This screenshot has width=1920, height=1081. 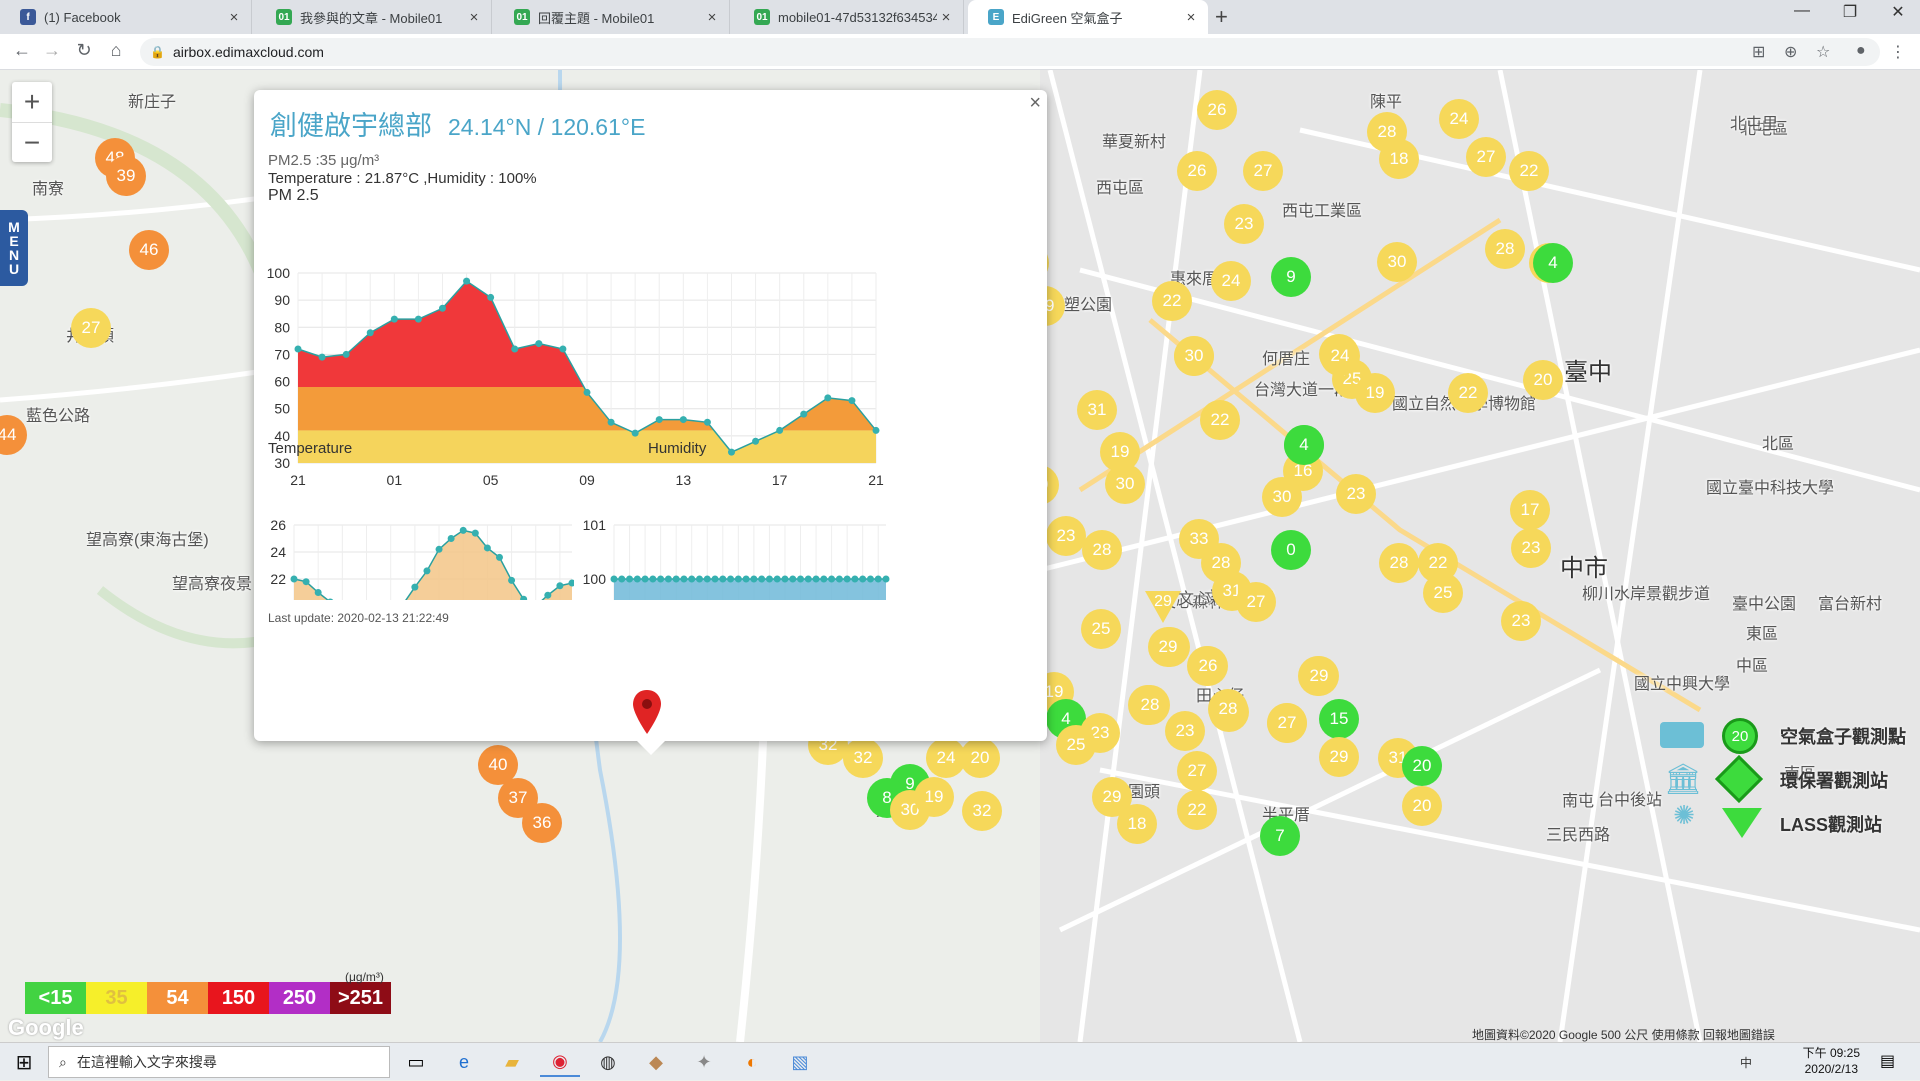 What do you see at coordinates (219, 1062) in the screenshot?
I see `taskbar-search-input: ⌕ 在這裡輸入文字來搜尋` at bounding box center [219, 1062].